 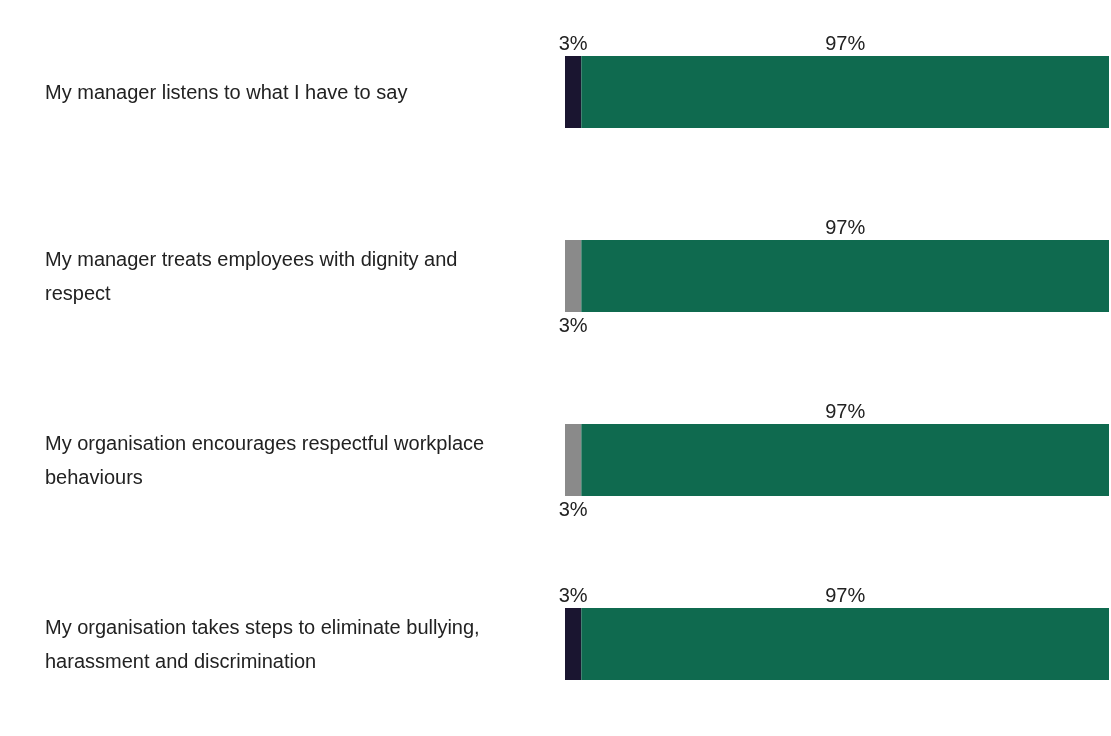 What do you see at coordinates (265, 644) in the screenshot?
I see `y-tick-label: My organisation takes steps to eliminate bullying, harassment and discrimination` at bounding box center [265, 644].